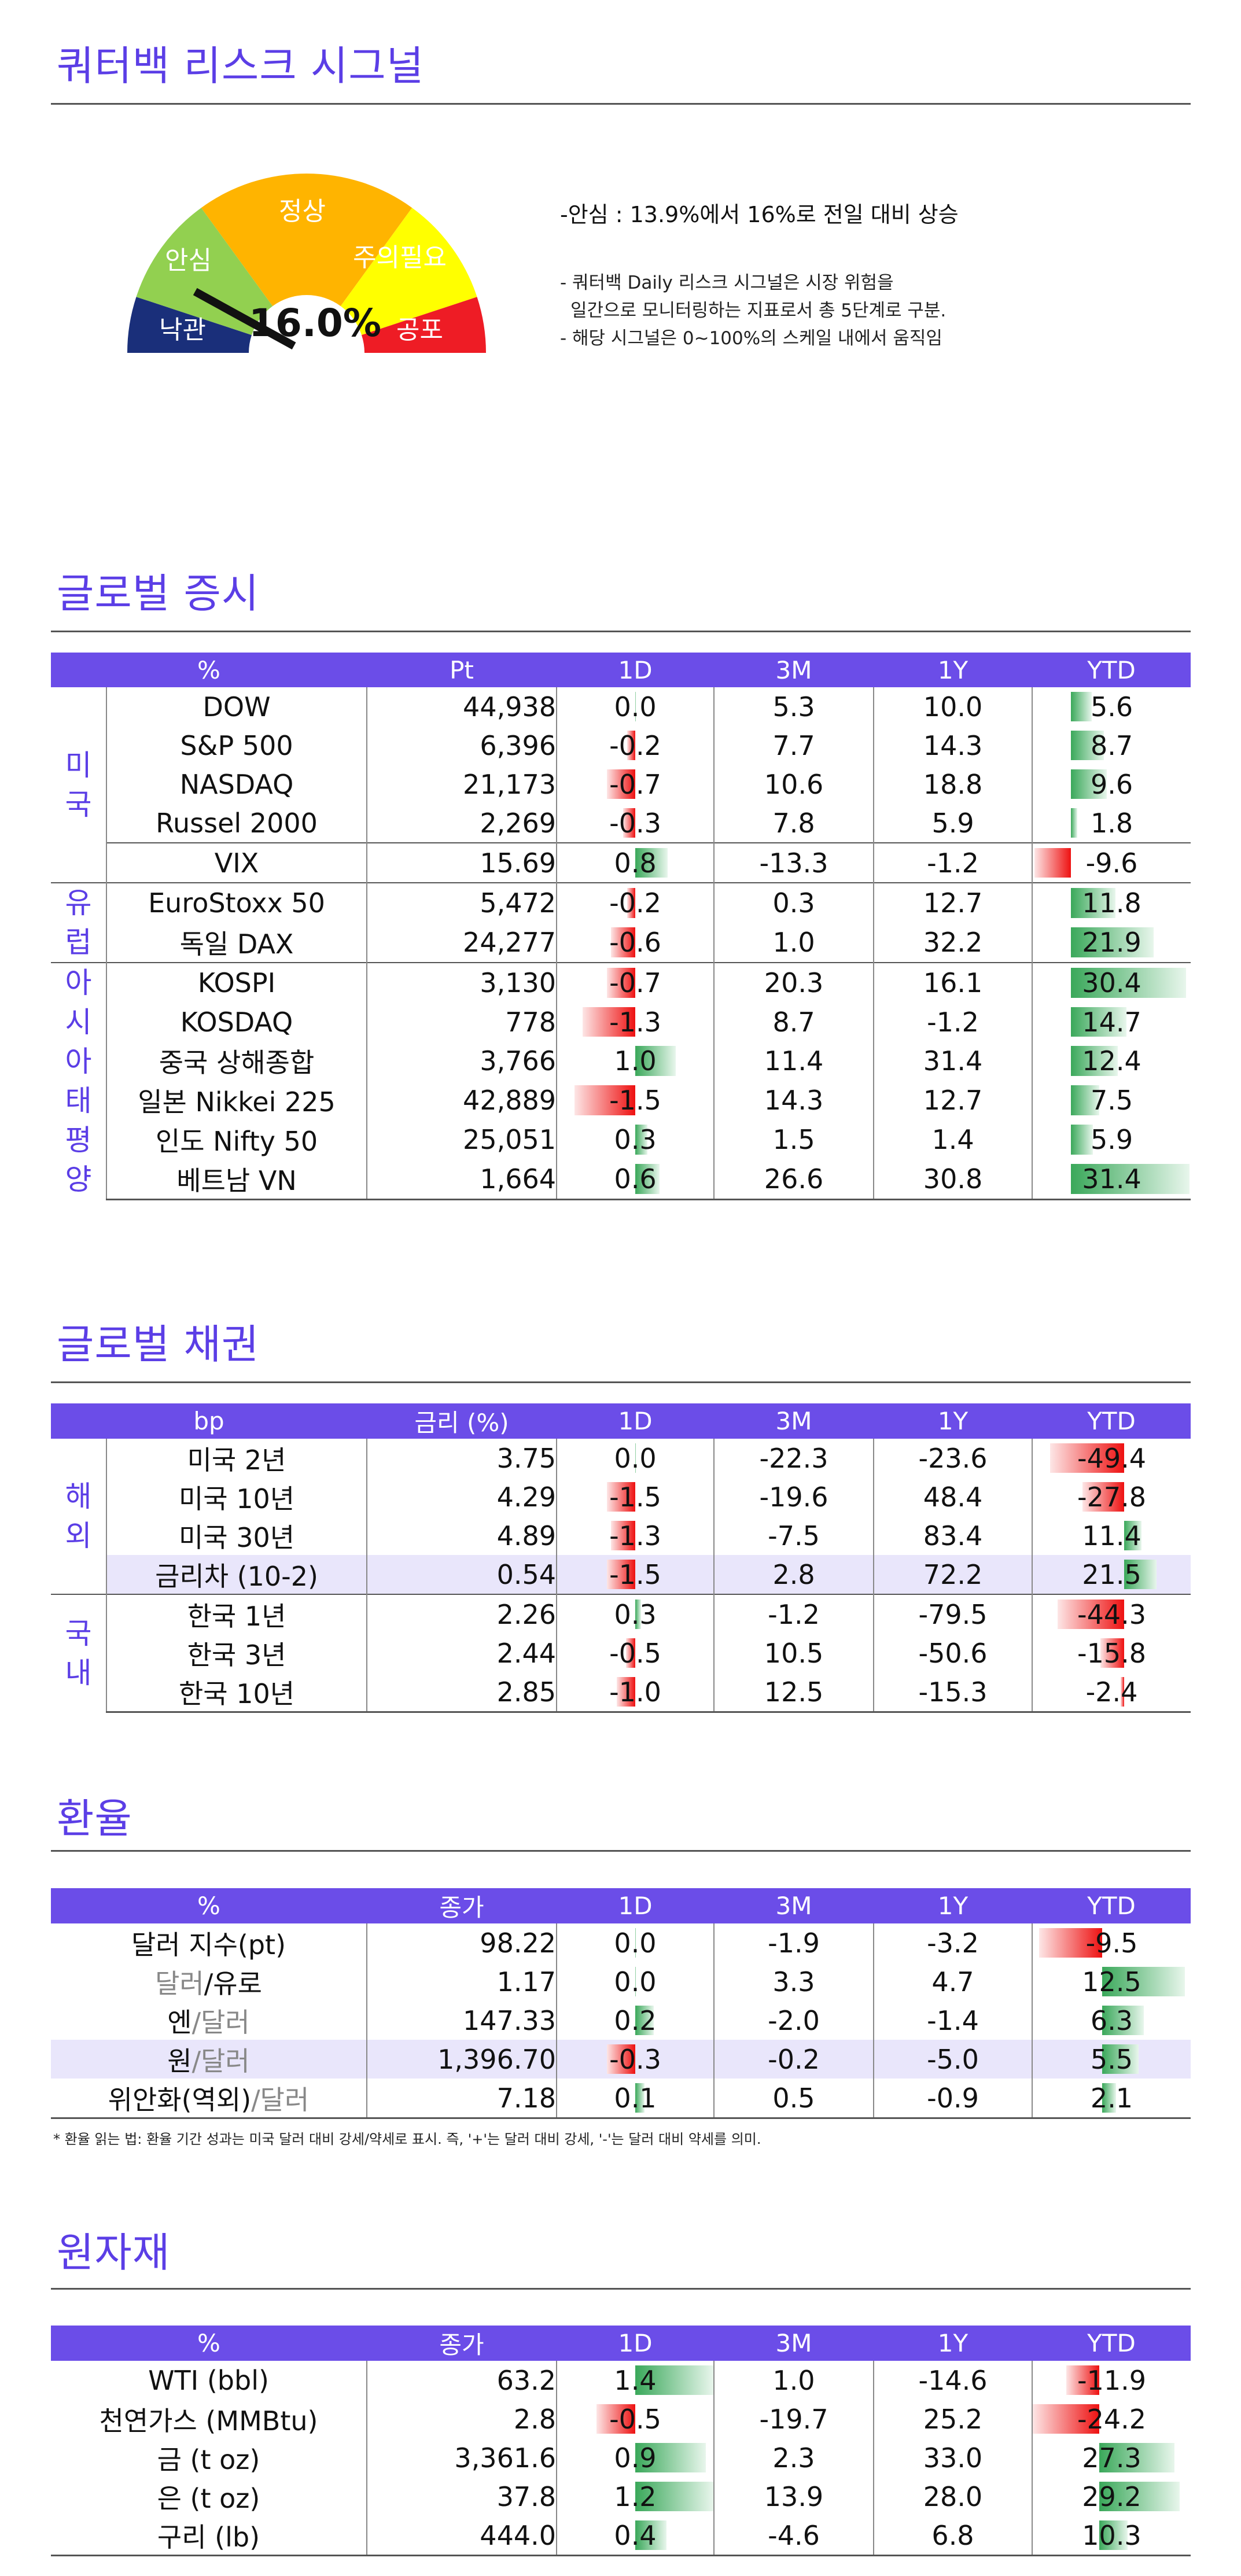 This screenshot has height=2576, width=1241. I want to click on fx-row-1d-value: 0.1, so click(635, 2098).